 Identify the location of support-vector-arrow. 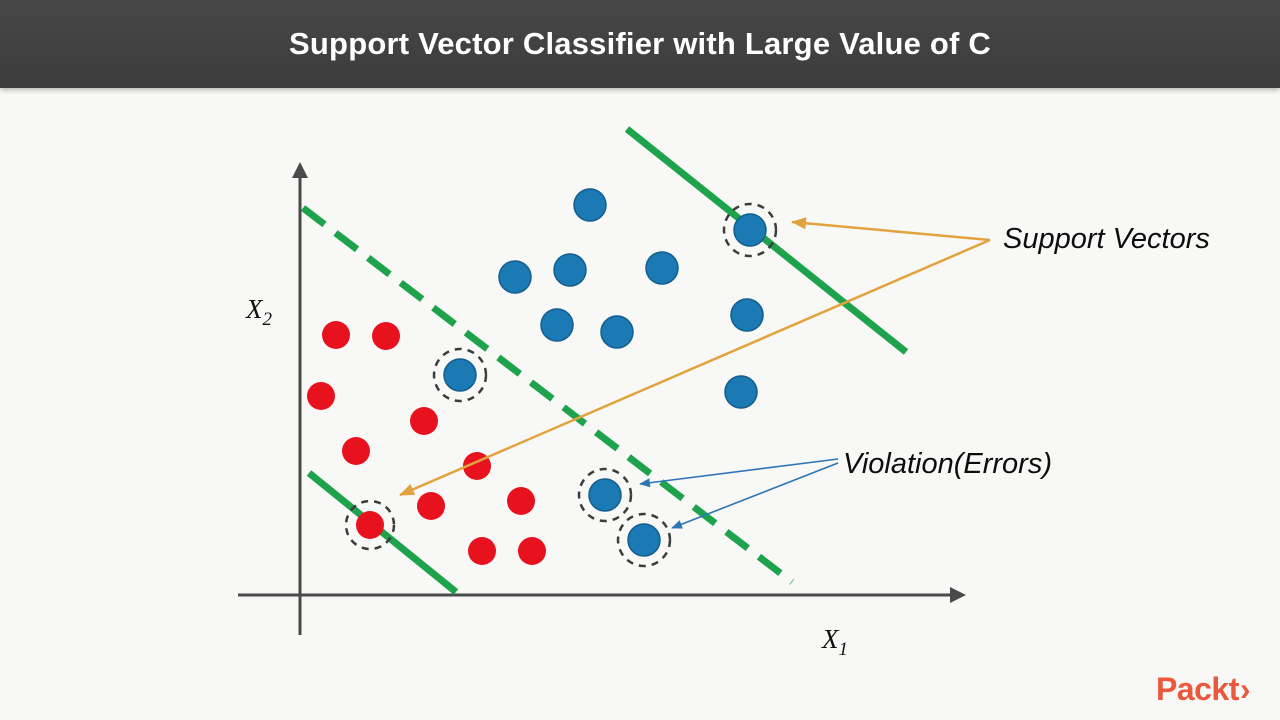
(891, 229).